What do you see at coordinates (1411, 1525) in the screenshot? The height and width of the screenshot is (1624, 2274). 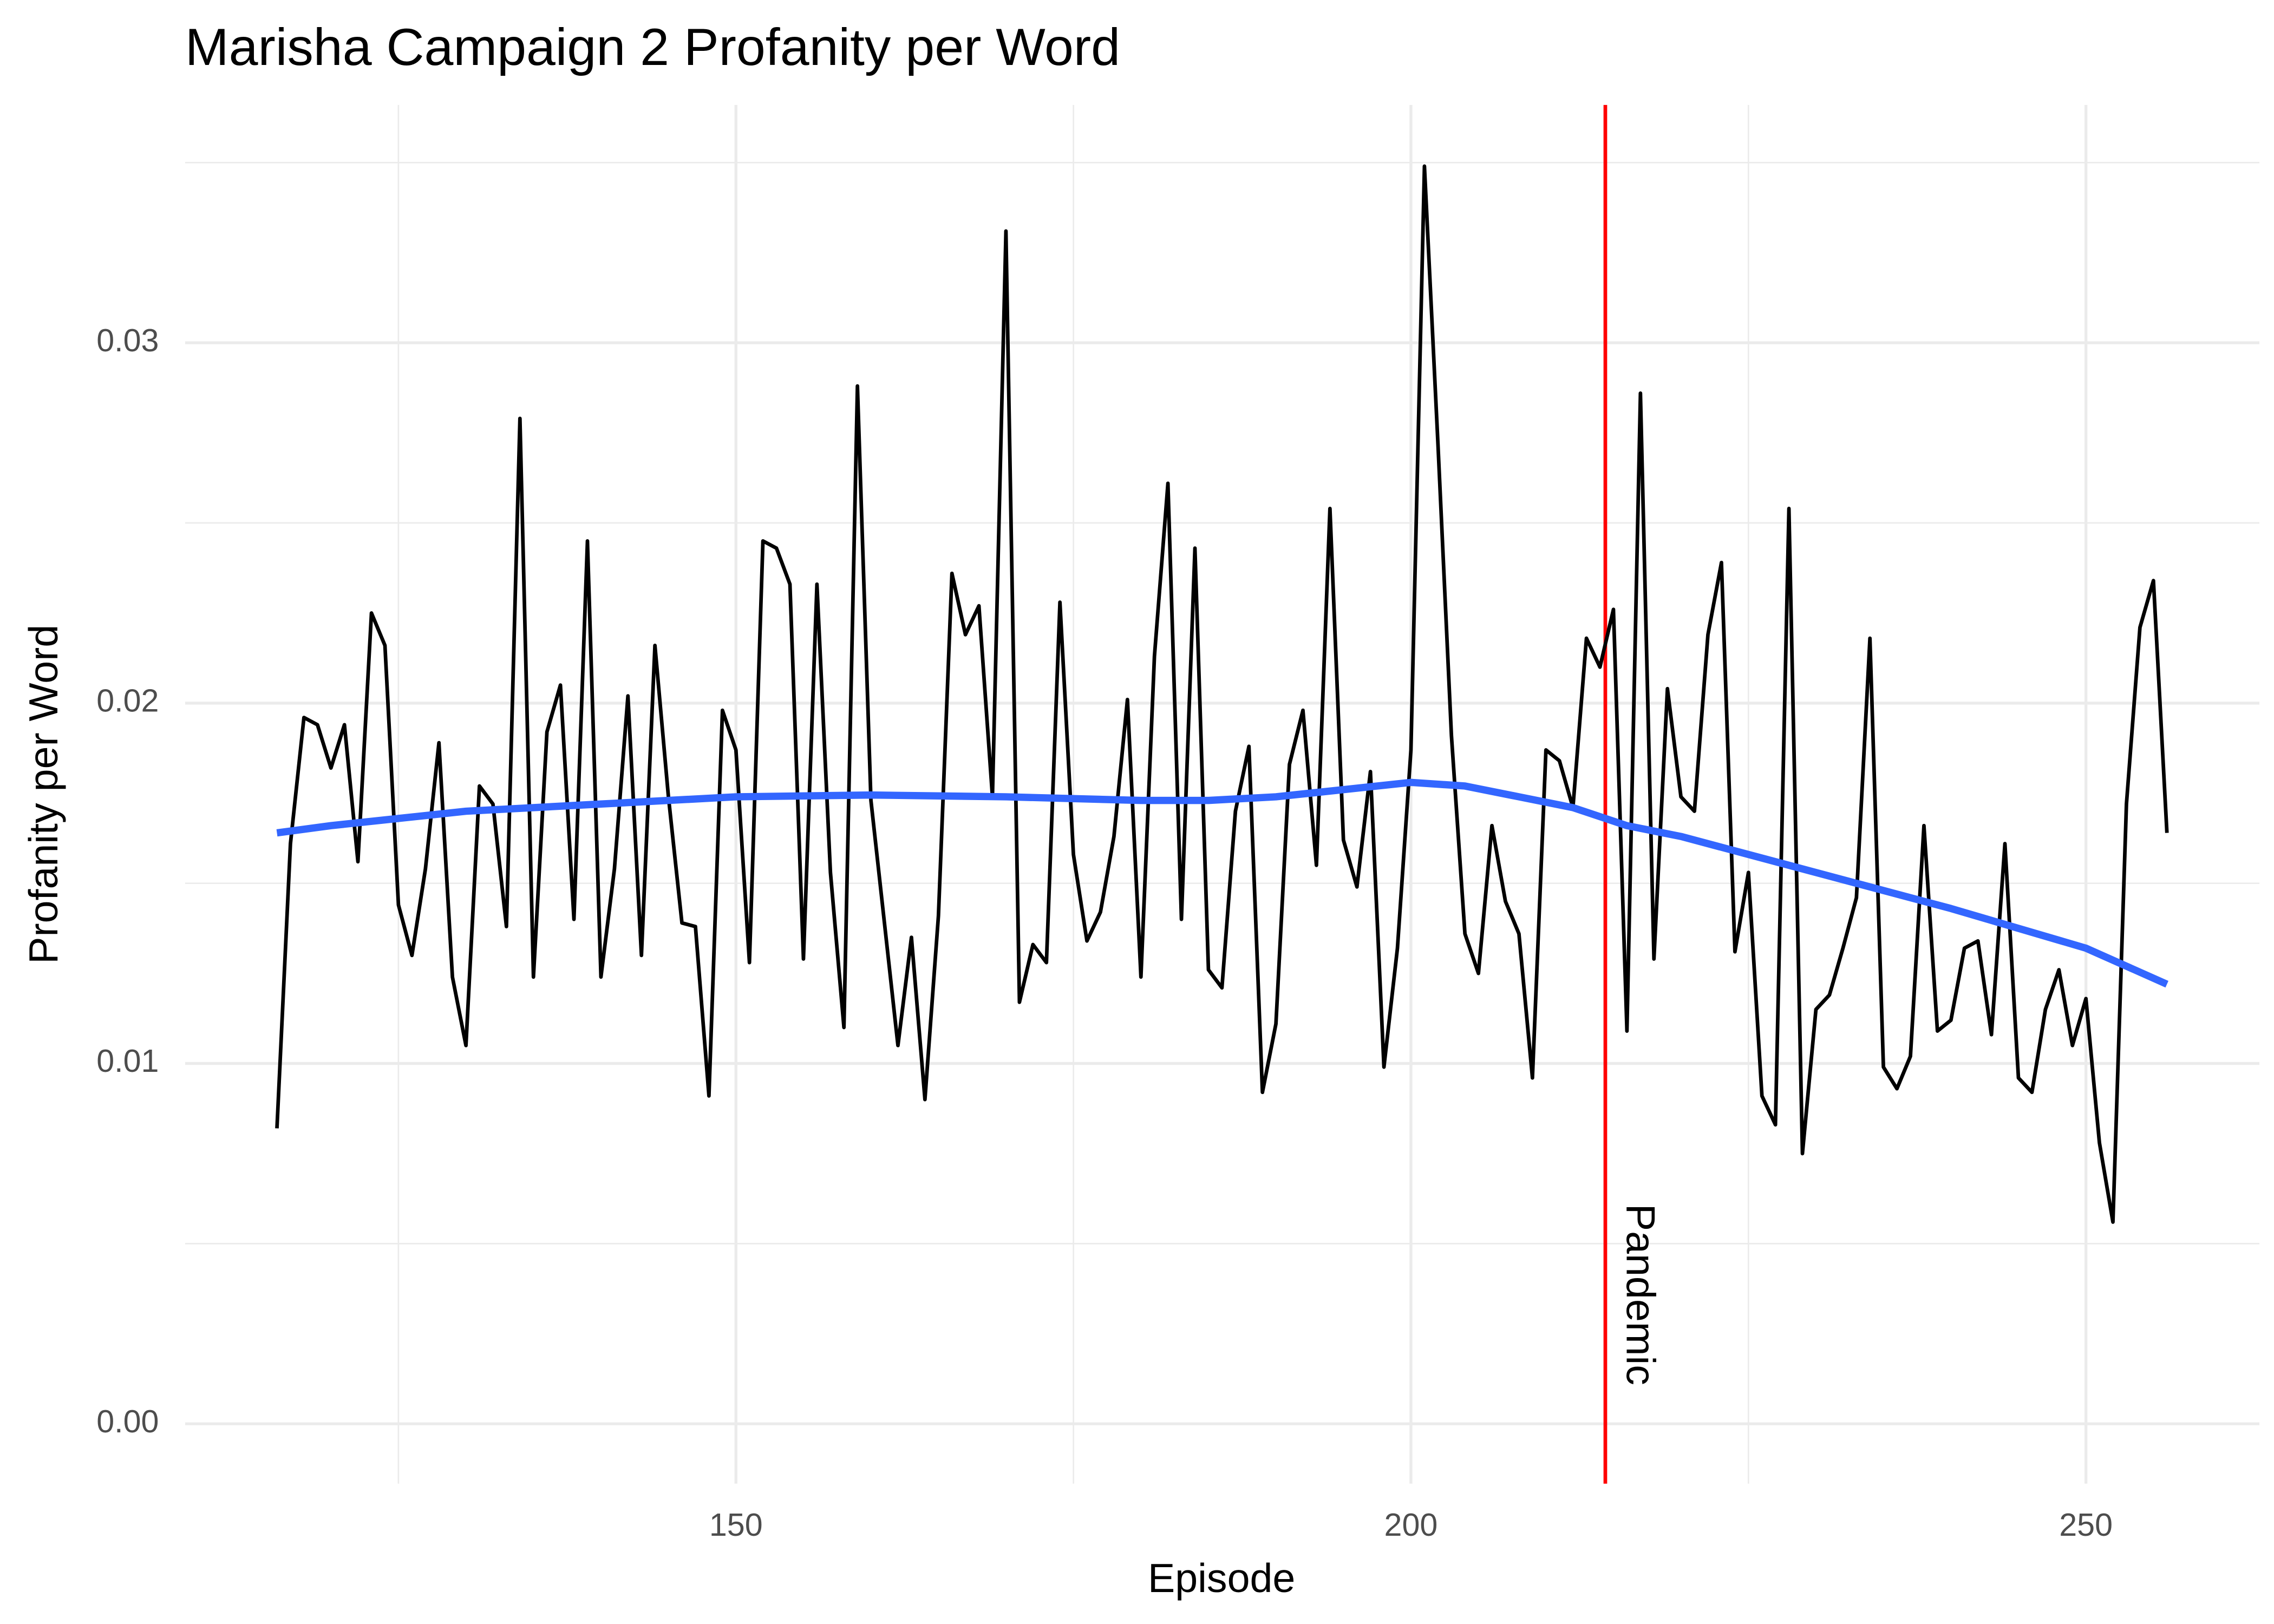 I see `x-tick-label: 200` at bounding box center [1411, 1525].